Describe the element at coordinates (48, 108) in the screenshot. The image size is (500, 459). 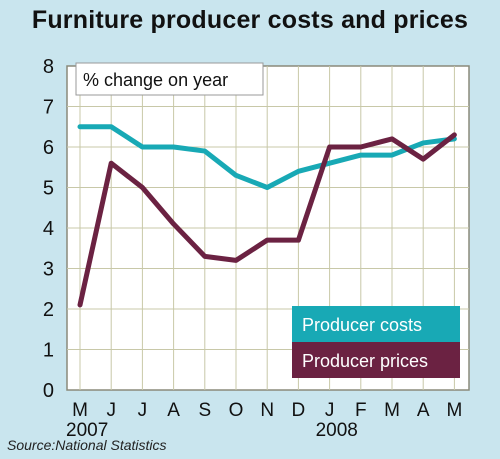
I see `y-tick-label: 7` at that location.